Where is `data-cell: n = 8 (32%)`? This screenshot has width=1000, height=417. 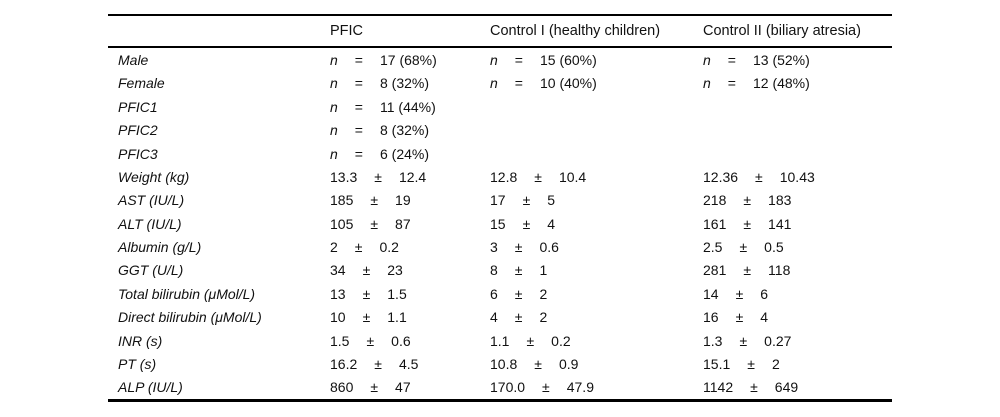
data-cell: n = 8 (32%) is located at coordinates (410, 130).